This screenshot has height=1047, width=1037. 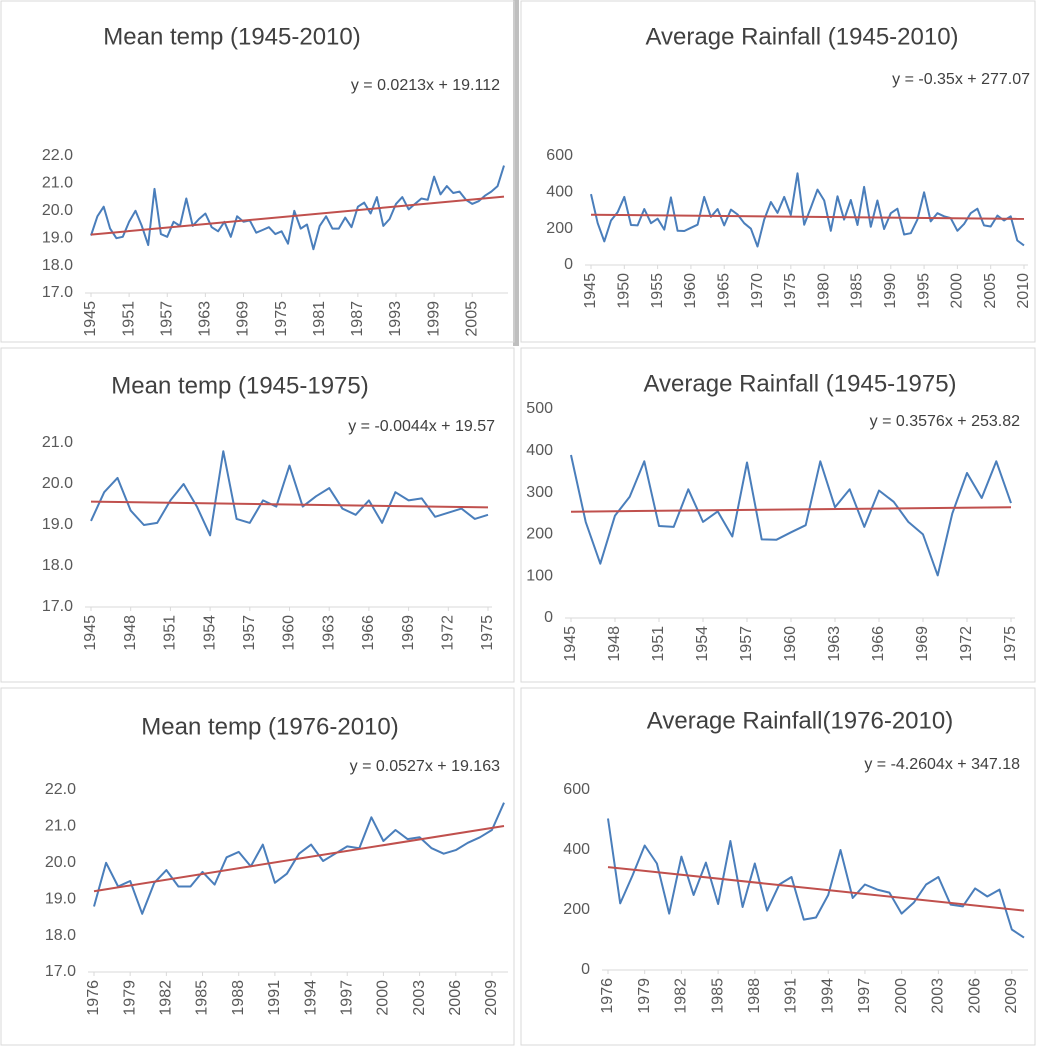 What do you see at coordinates (539, 575) in the screenshot?
I see `y-tick-label: 100` at bounding box center [539, 575].